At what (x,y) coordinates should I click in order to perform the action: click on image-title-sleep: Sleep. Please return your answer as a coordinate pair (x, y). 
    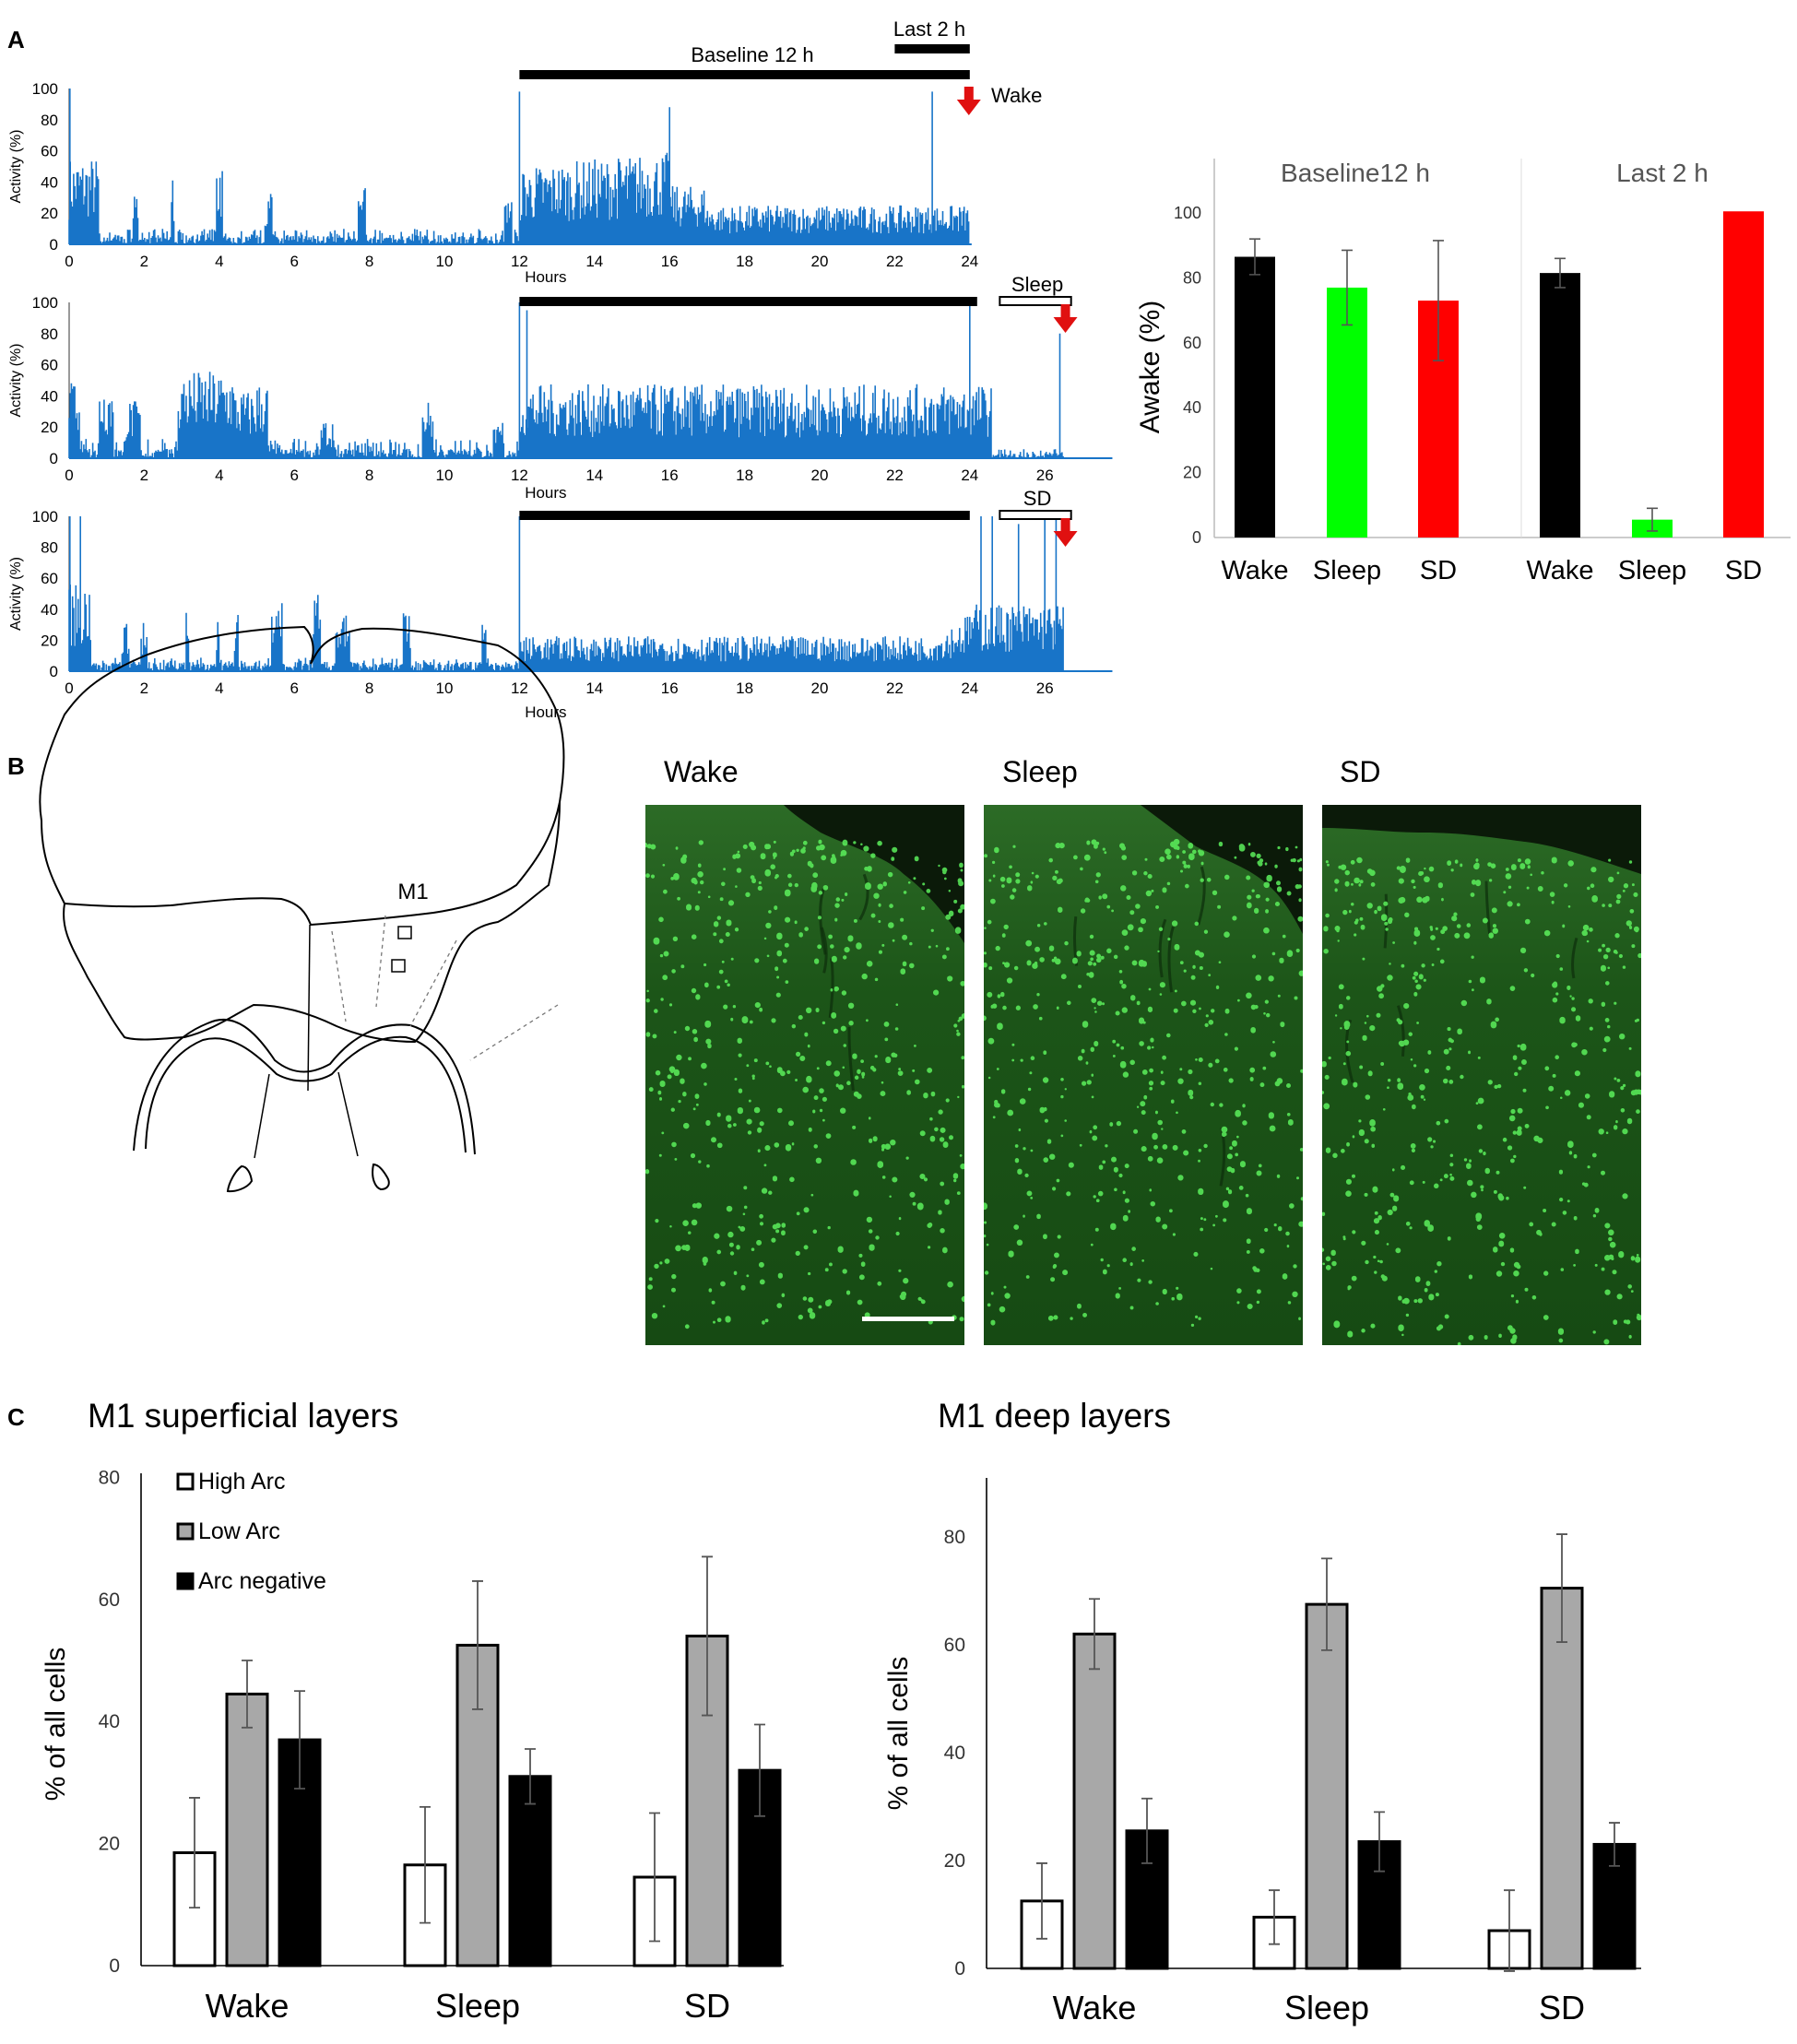
    Looking at the image, I should click on (1040, 771).